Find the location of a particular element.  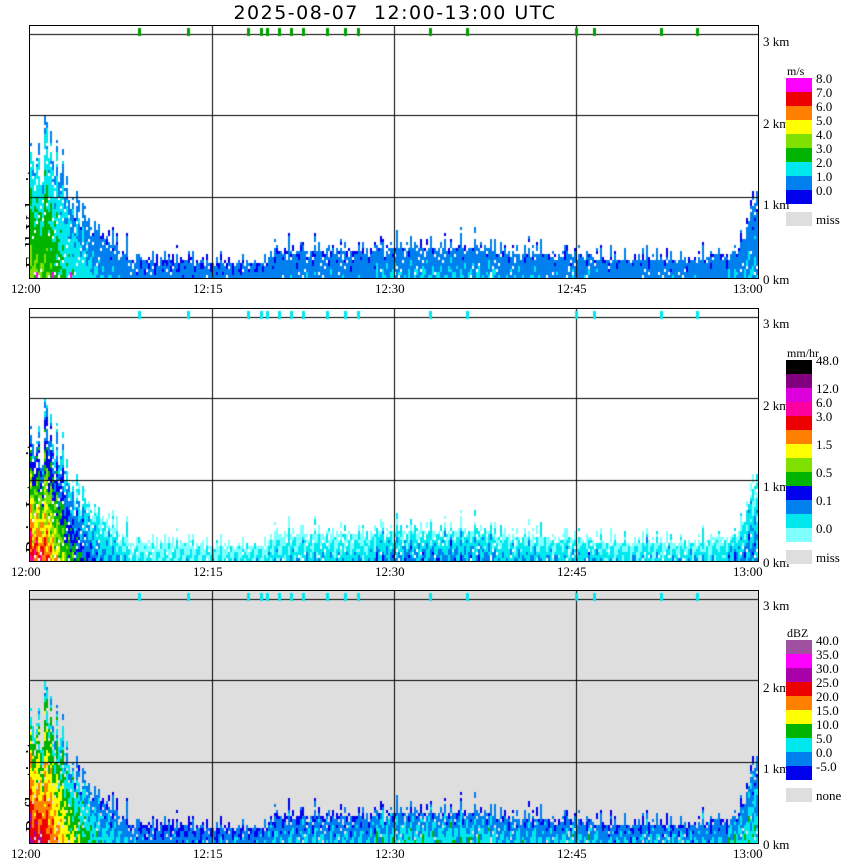

colorbar-tick-reflectivity-1: 0.0 is located at coordinates (824, 752).